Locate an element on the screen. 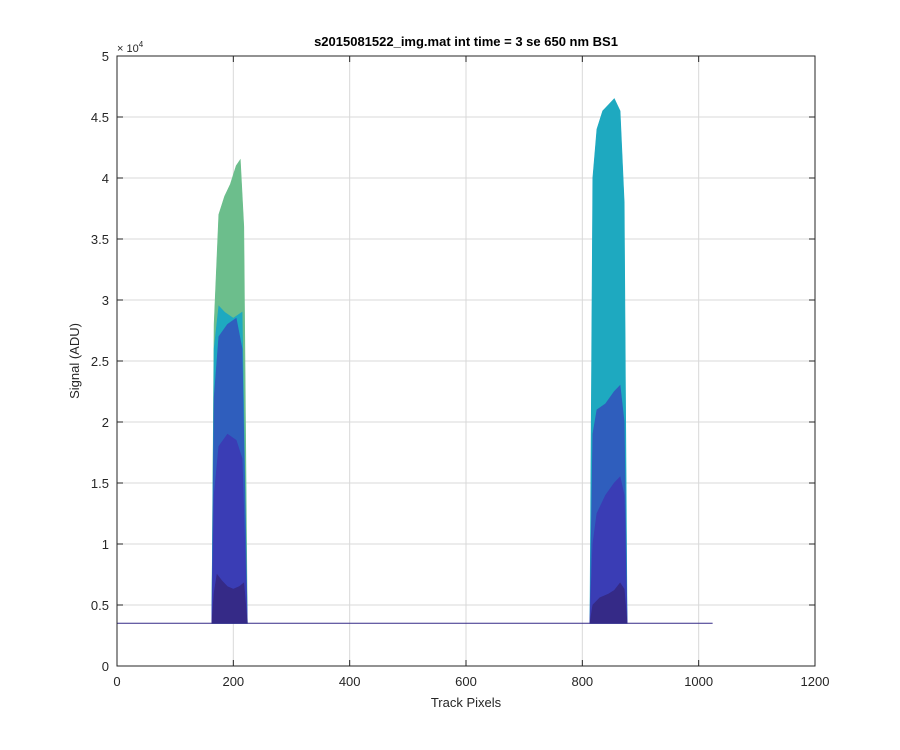 The width and height of the screenshot is (900, 750). x-tick-label-0: 0 is located at coordinates (116, 681).